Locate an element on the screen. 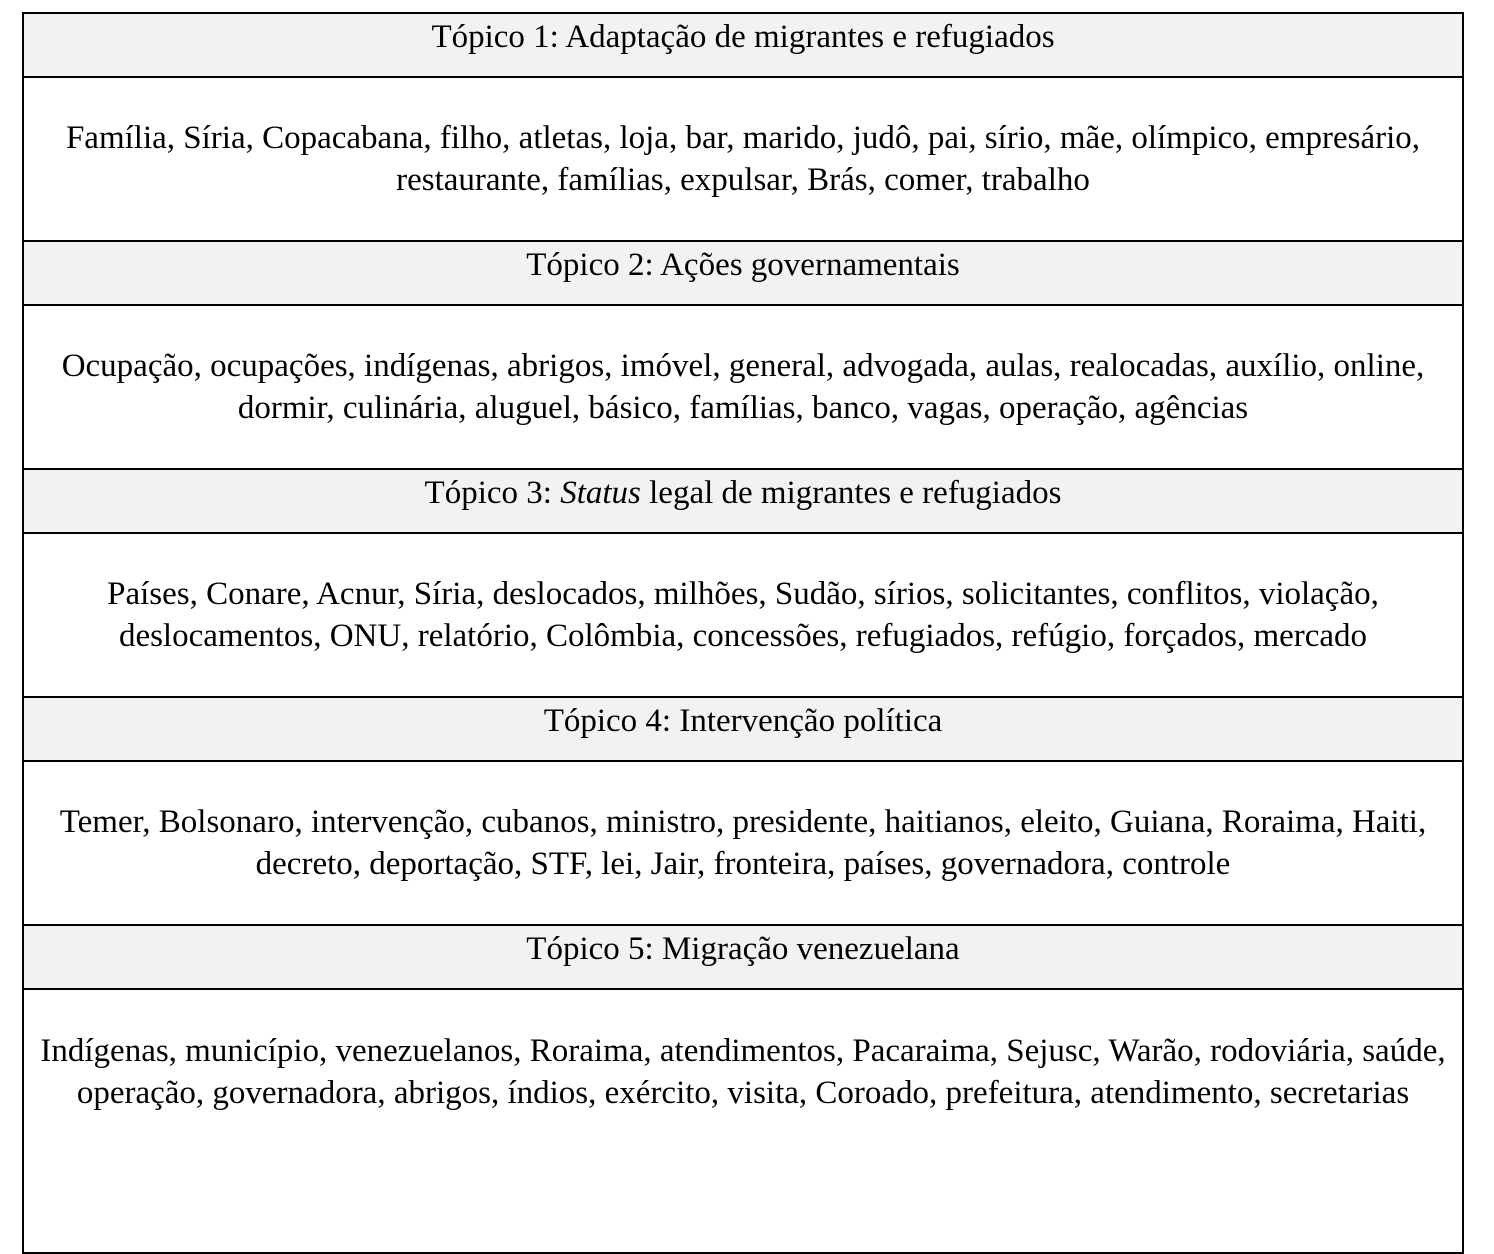  topic-2-header-row: Tópico 2: Ações governamentais is located at coordinates (743, 273).